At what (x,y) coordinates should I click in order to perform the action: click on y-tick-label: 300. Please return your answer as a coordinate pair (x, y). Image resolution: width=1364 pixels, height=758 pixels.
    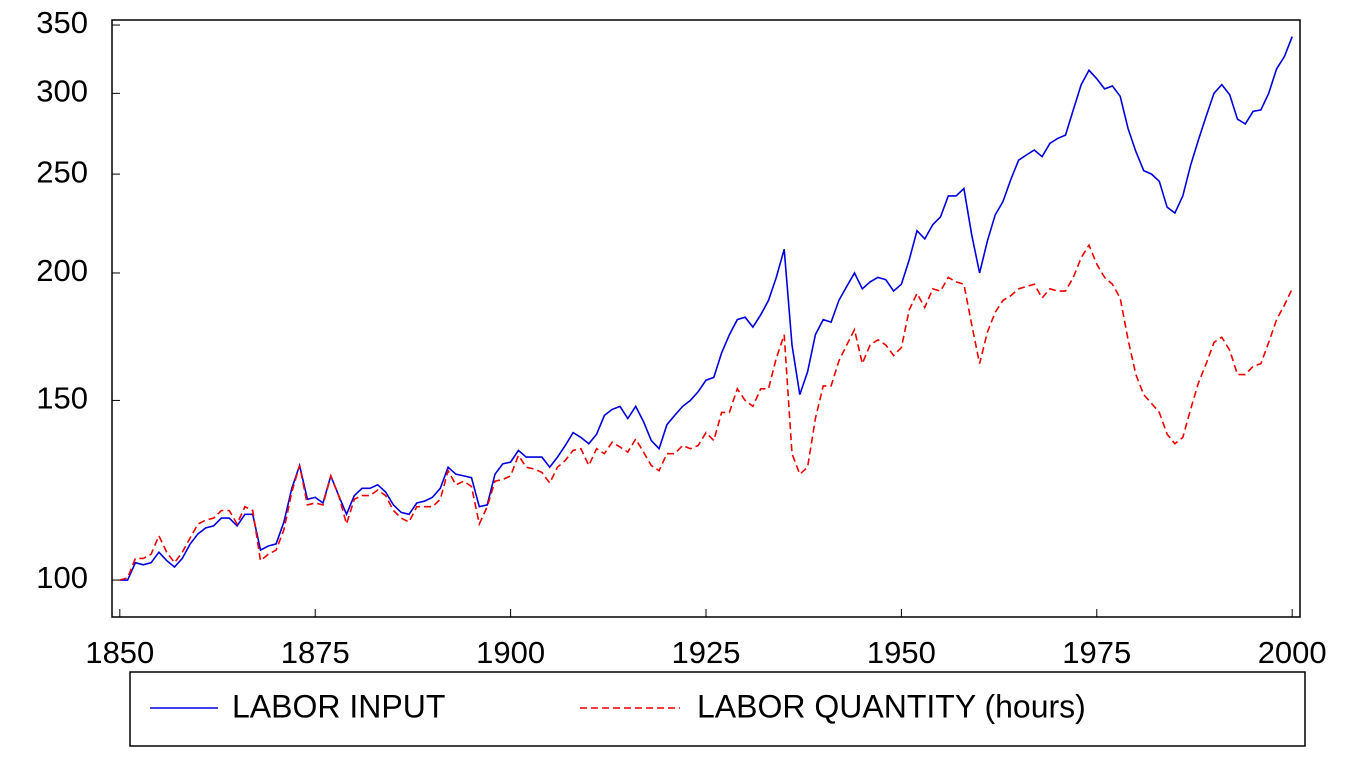
    Looking at the image, I should click on (62, 91).